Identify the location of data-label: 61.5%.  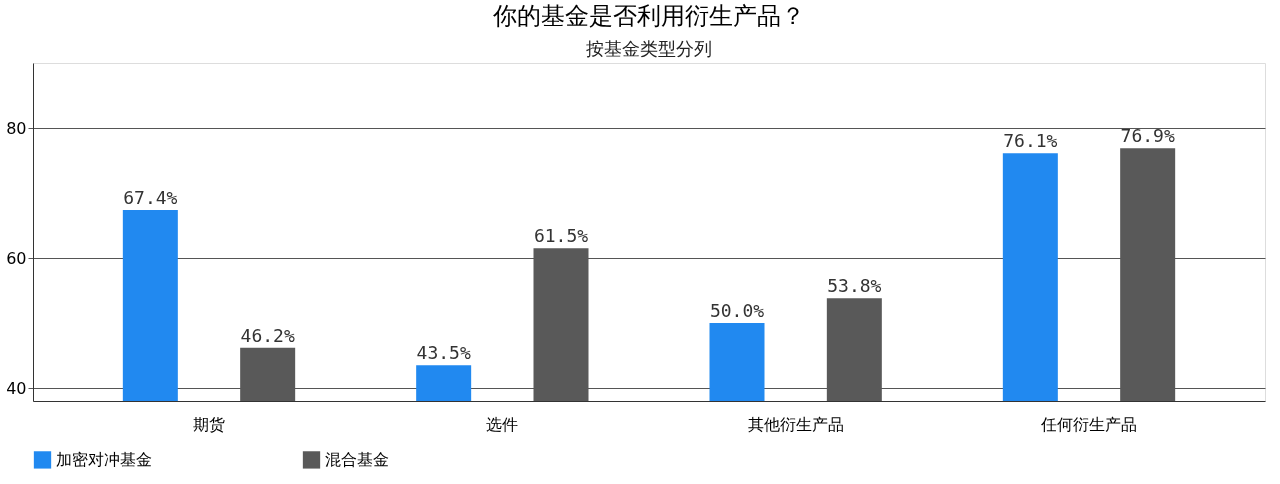
(561, 236).